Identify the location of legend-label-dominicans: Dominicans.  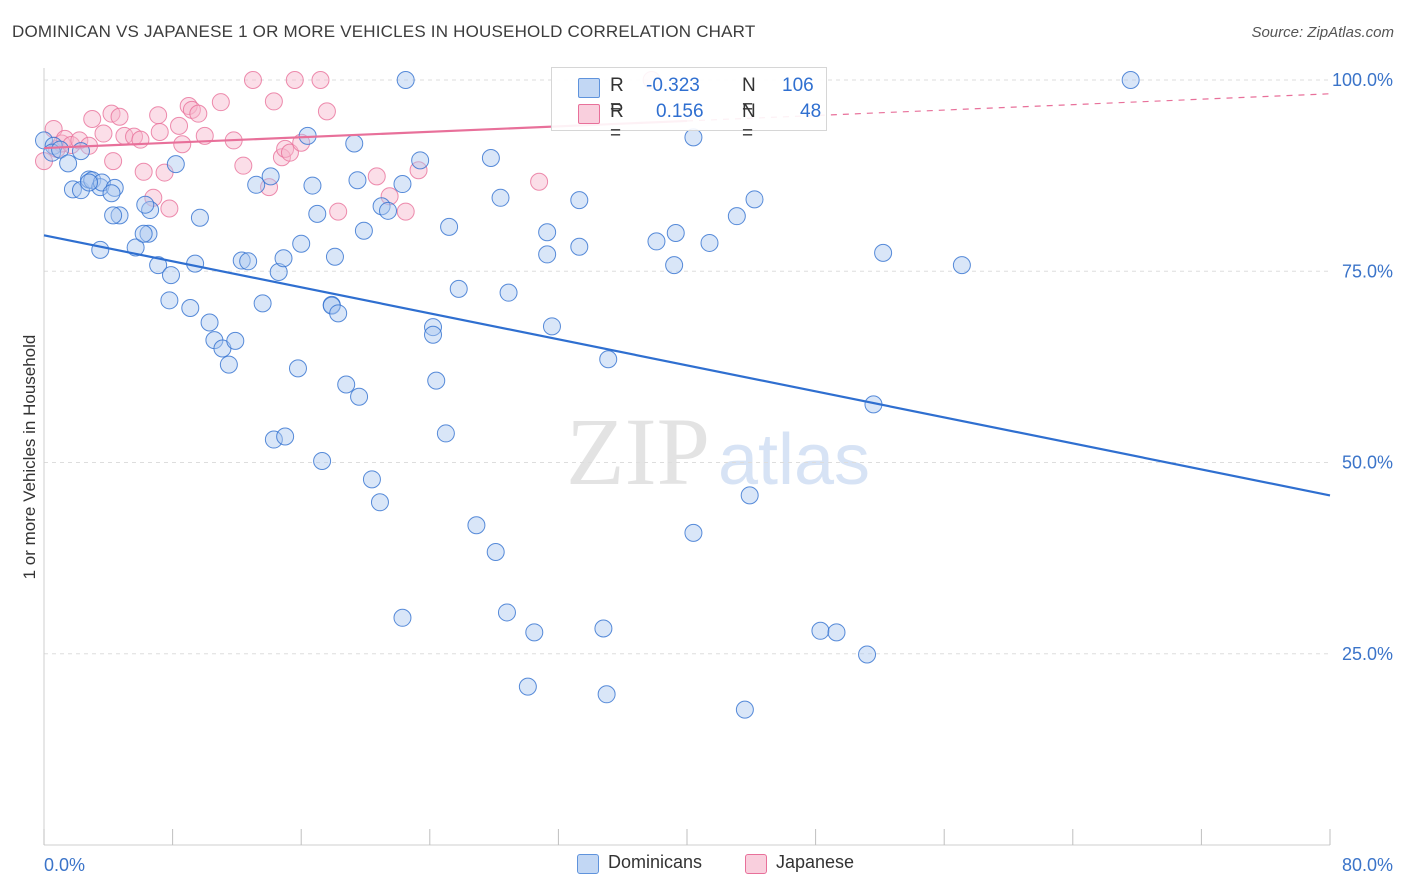
(655, 862).